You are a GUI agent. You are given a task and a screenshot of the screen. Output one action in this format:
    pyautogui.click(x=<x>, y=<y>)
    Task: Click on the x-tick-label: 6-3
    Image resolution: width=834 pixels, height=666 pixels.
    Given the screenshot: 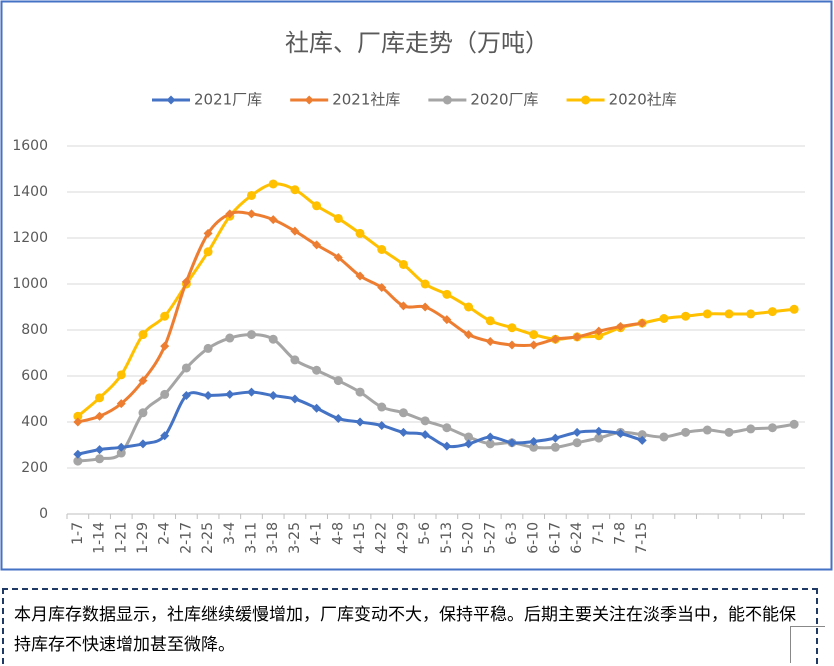 What is the action you would take?
    pyautogui.click(x=512, y=533)
    